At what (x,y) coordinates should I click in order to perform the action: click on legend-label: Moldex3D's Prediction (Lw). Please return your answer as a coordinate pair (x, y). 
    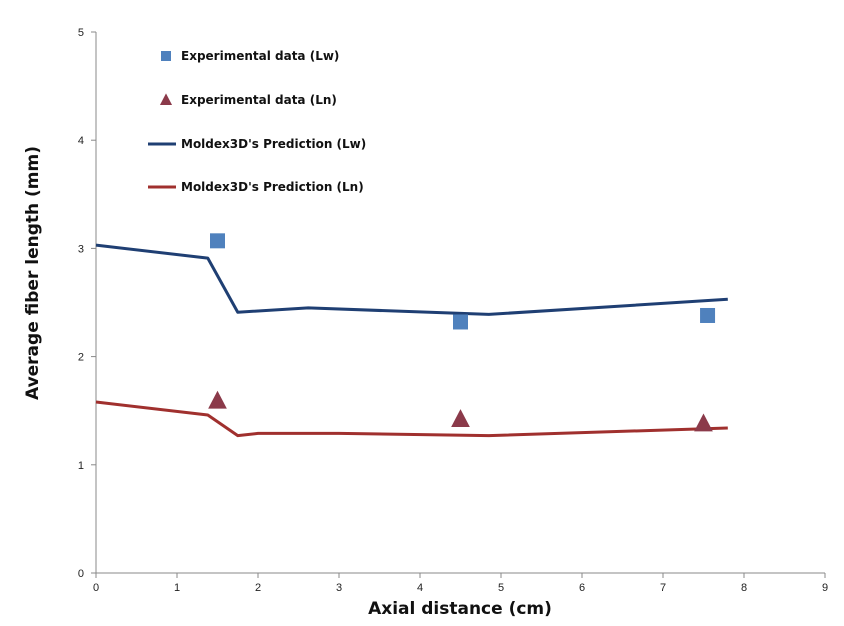
    Looking at the image, I should click on (273, 144).